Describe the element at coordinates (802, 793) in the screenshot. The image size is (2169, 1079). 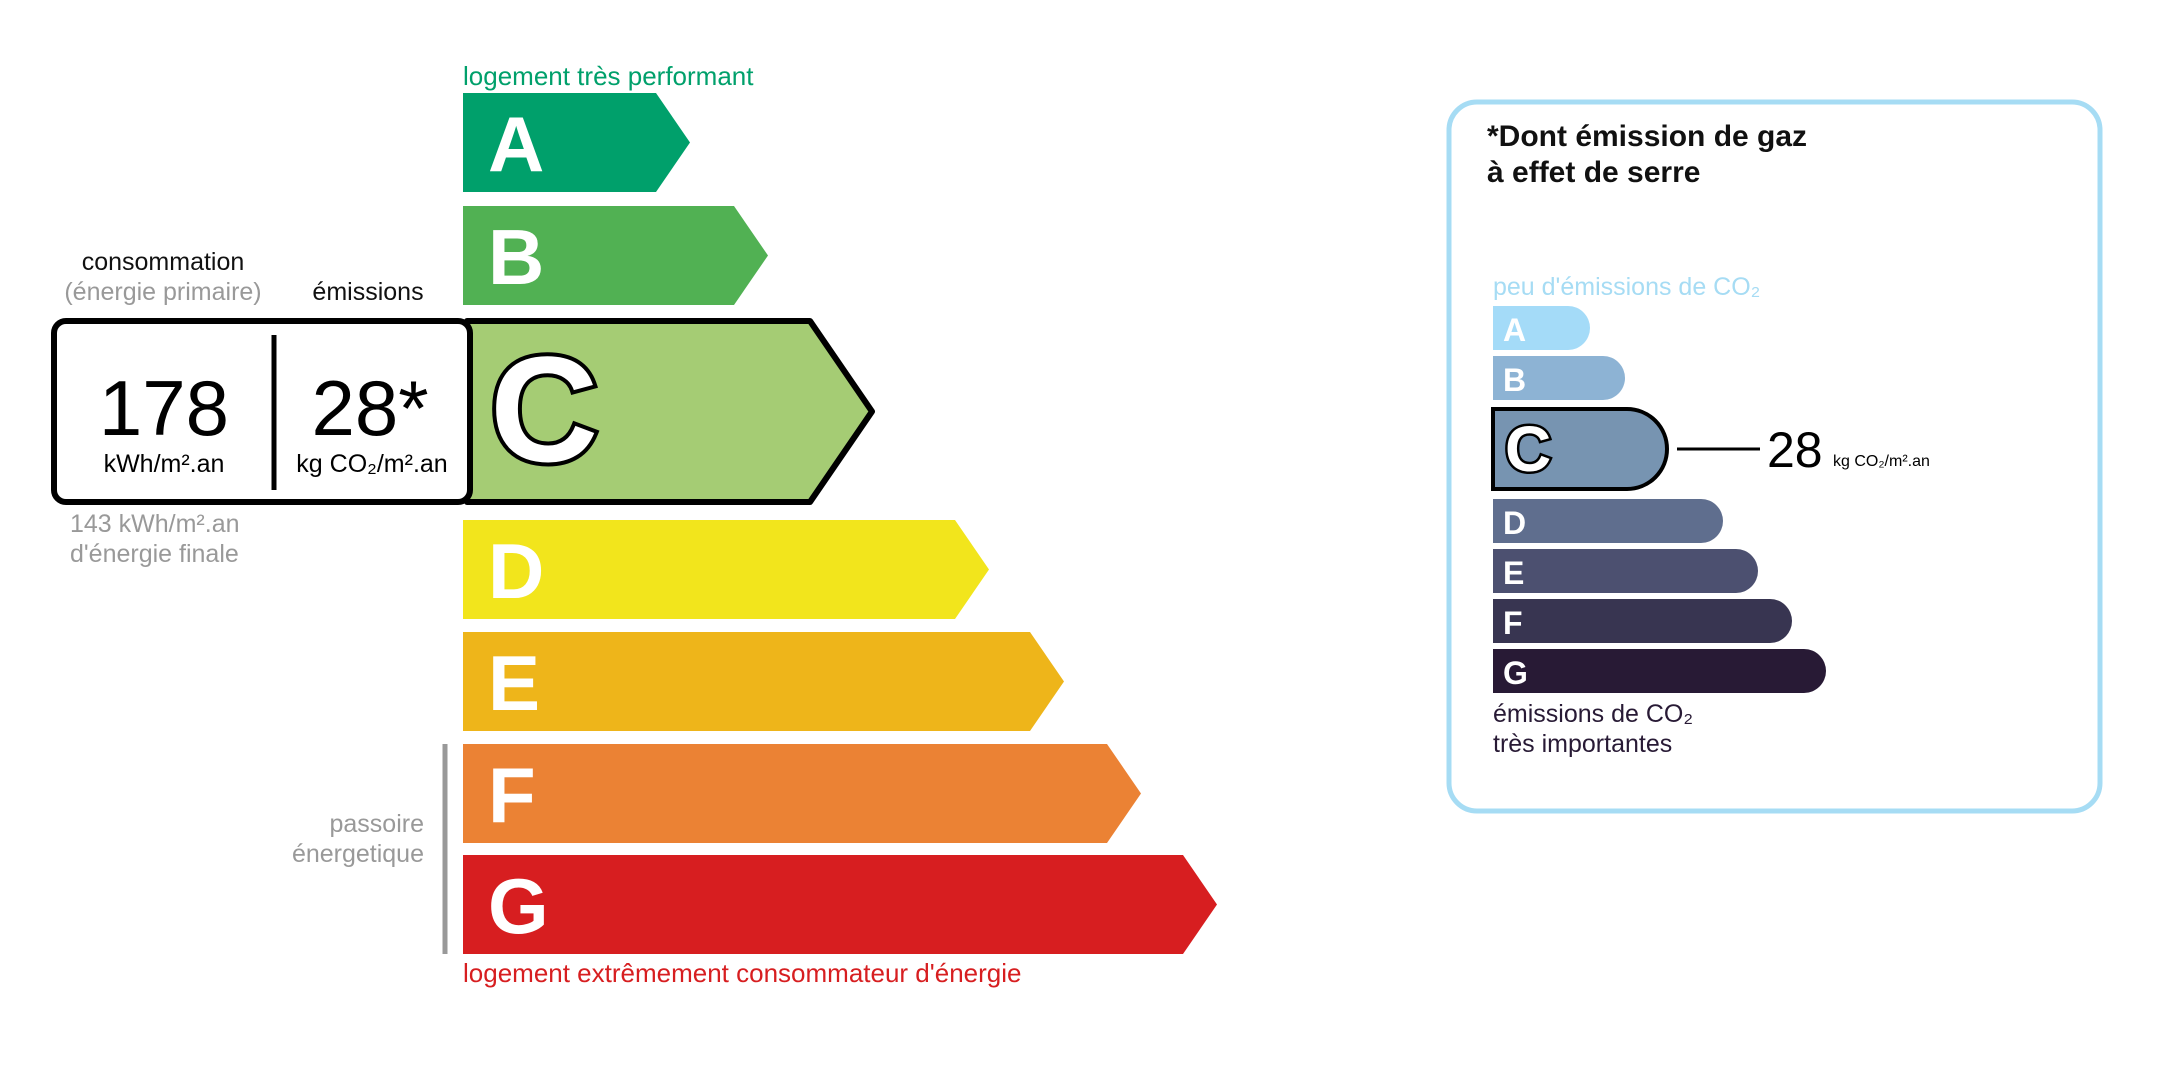
I see `energy-bar-f` at that location.